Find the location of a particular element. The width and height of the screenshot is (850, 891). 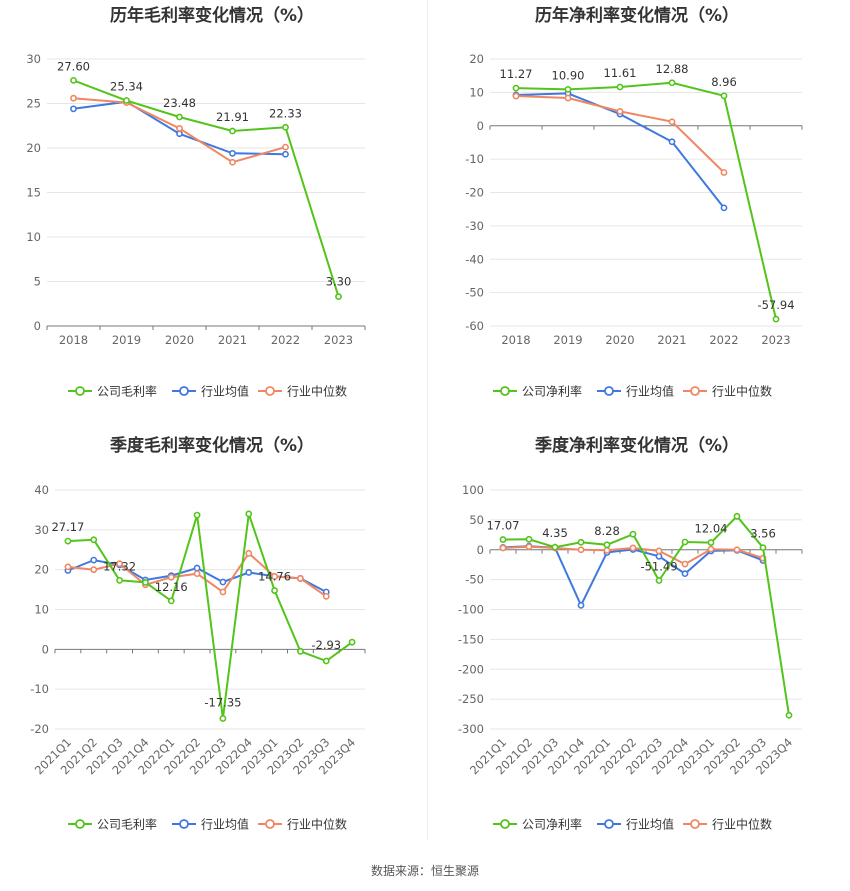

x-tick-label: 2018 is located at coordinates (515, 340).